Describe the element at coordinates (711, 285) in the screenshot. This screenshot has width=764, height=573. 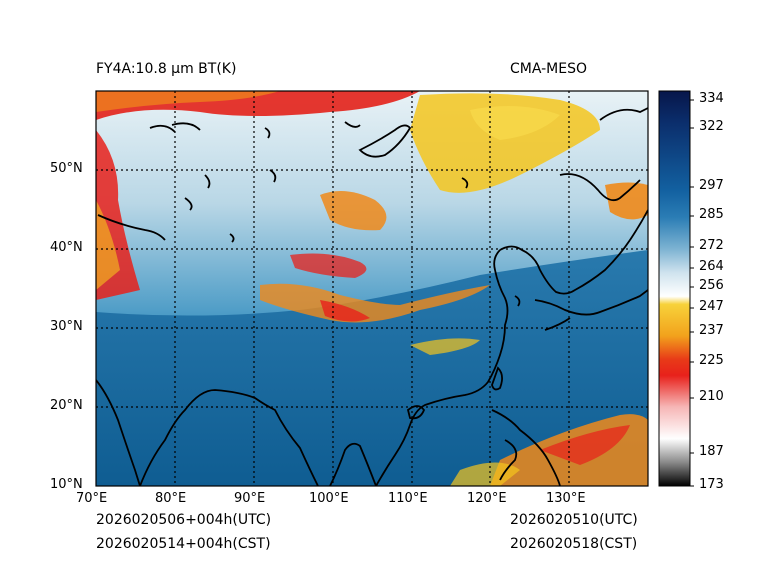
I see `colorbar-label-256: 256` at that location.